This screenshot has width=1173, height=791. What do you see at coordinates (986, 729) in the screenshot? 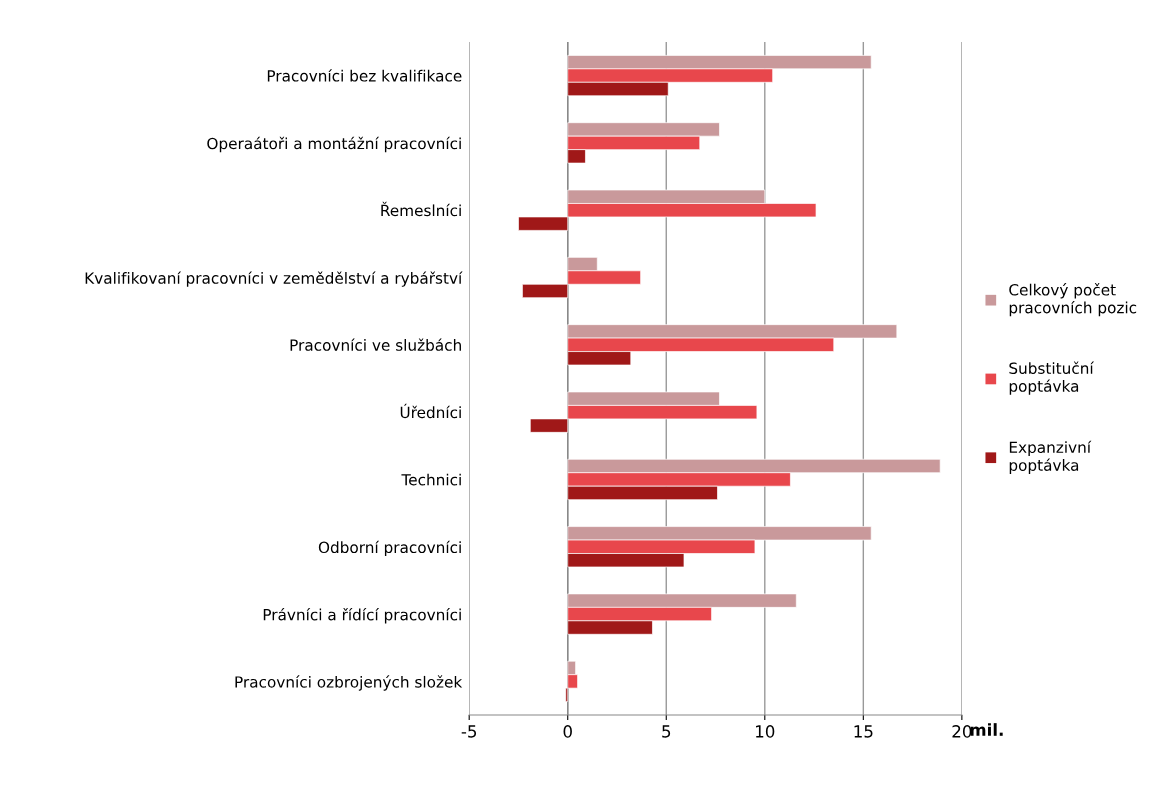
I see `x-axis-title: mil.` at bounding box center [986, 729].